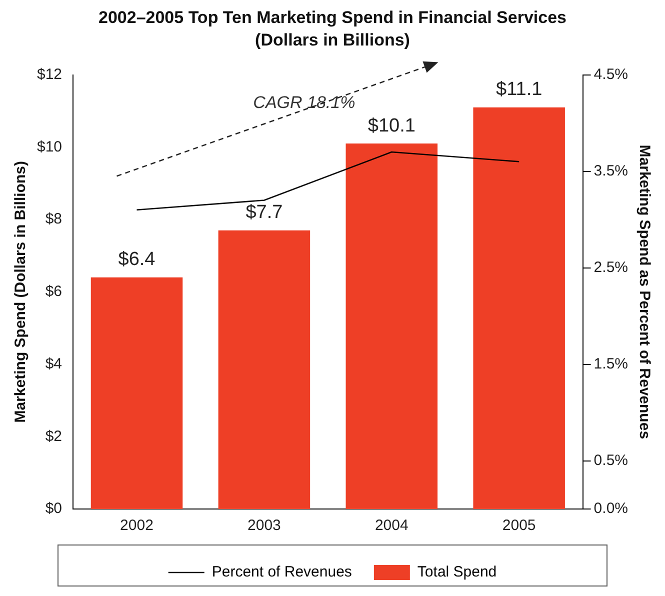 The height and width of the screenshot is (596, 665). I want to click on y-tick-label: $8, so click(53, 219).